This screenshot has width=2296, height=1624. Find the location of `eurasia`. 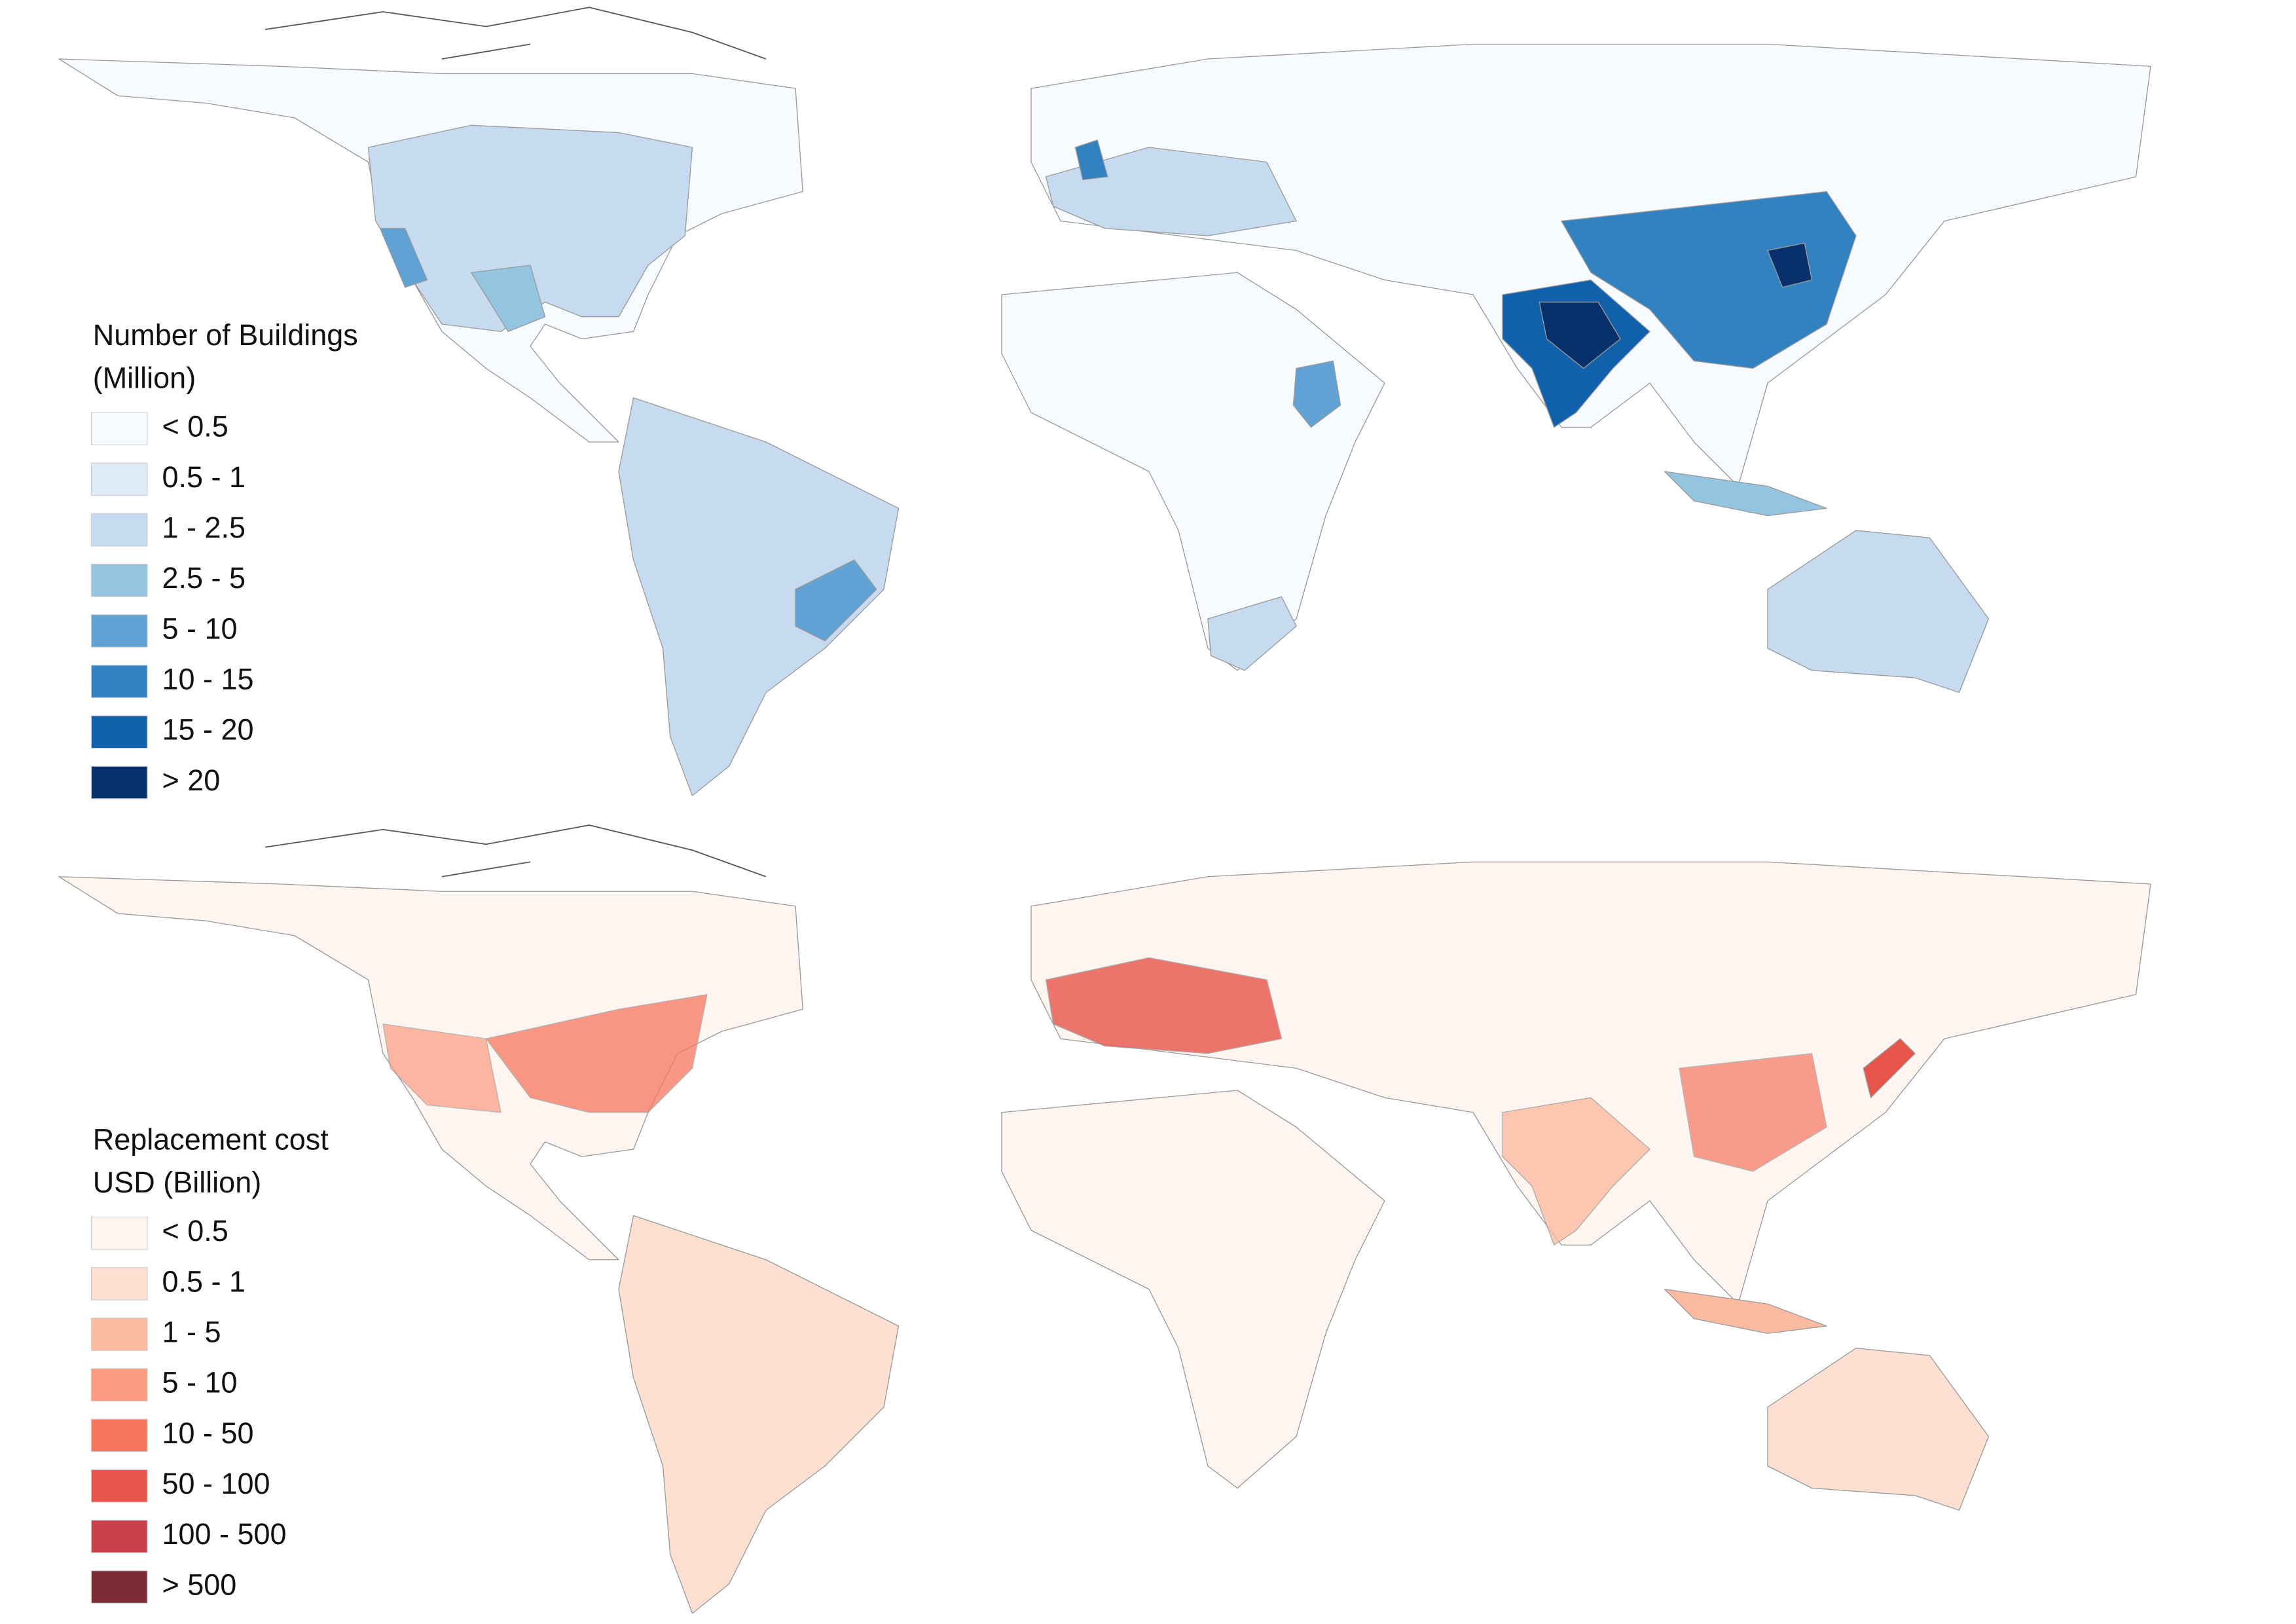

eurasia is located at coordinates (1590, 1082).